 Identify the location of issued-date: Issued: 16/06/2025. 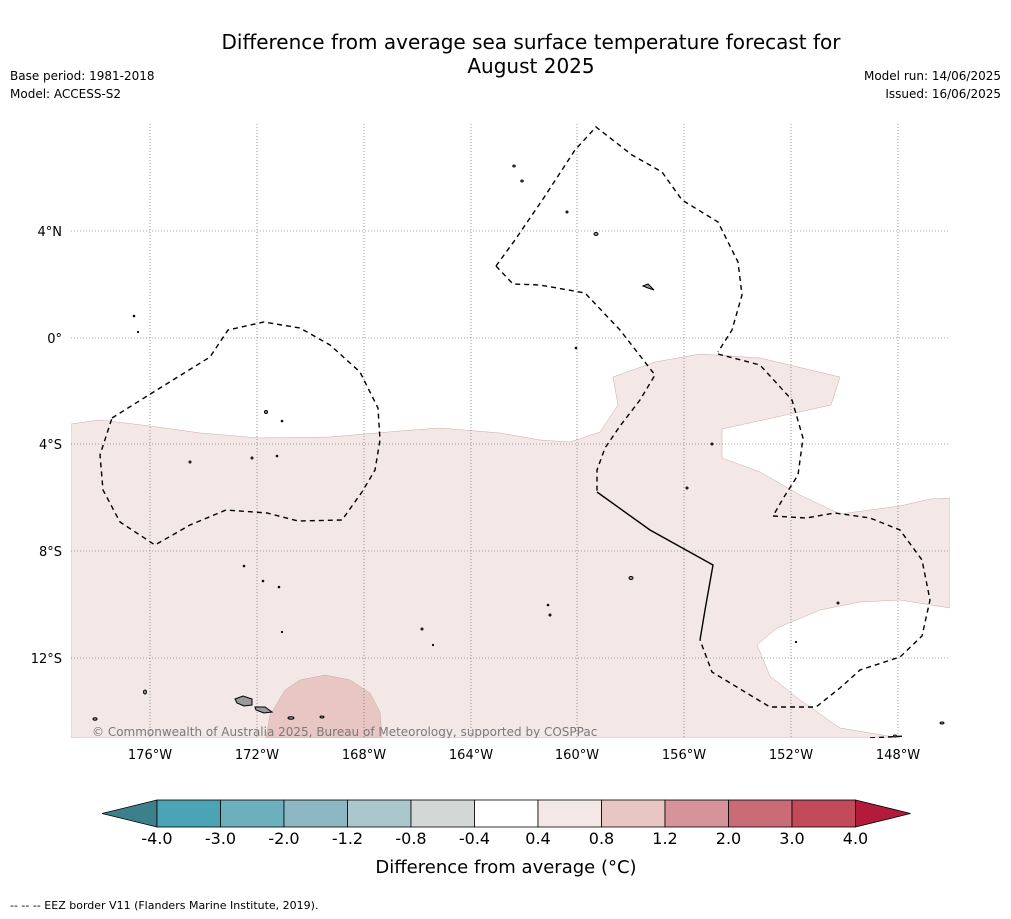
(943, 94).